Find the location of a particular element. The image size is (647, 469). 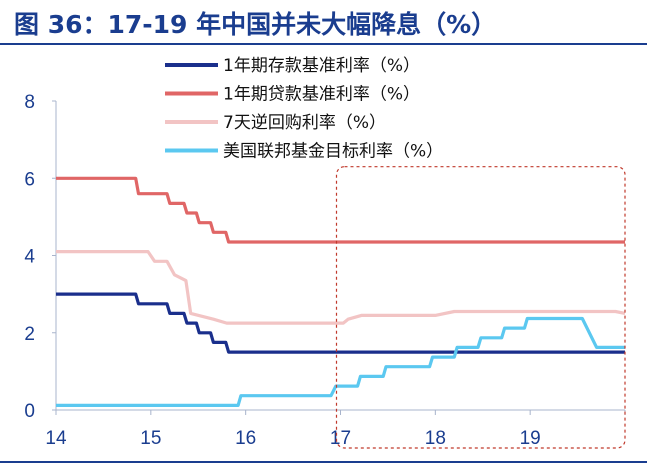

y-tick-label: 8 is located at coordinates (29, 102).